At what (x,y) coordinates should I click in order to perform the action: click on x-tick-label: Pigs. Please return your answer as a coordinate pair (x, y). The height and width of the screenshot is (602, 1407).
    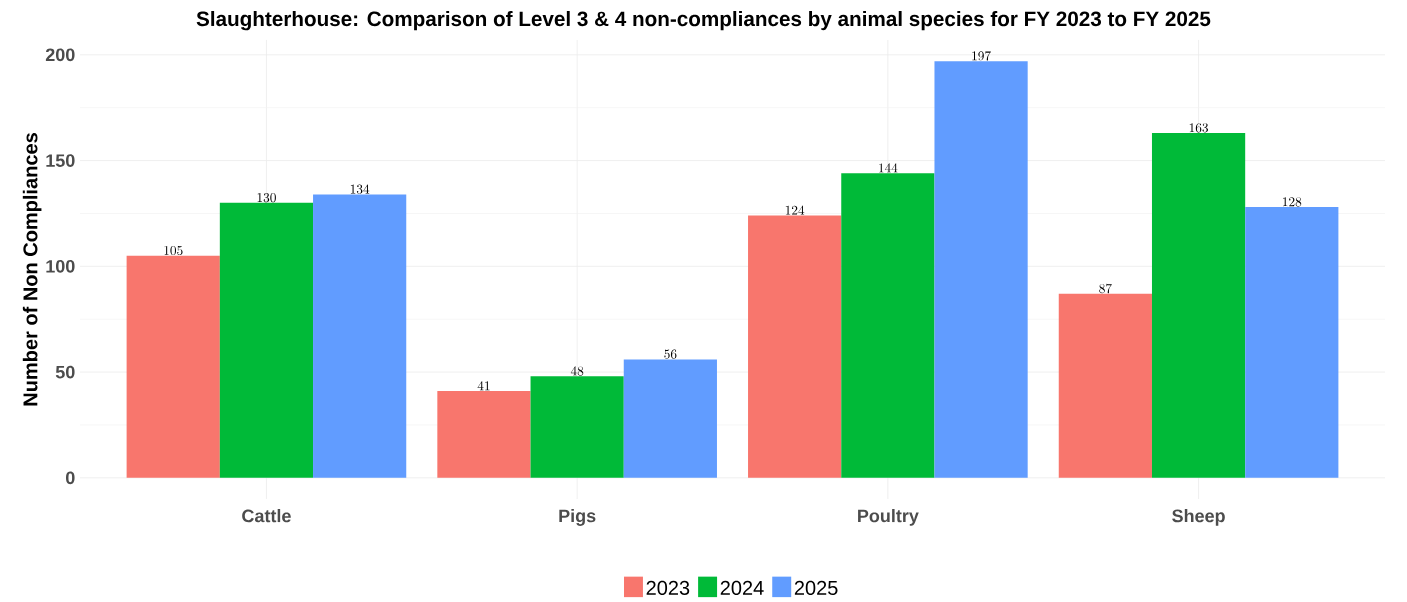
    Looking at the image, I should click on (577, 517).